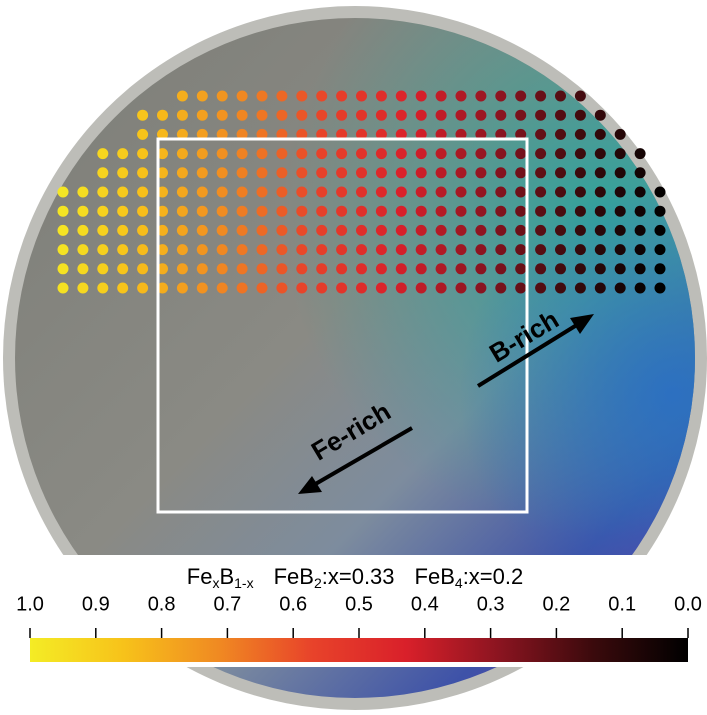  I want to click on colorbar-ticks: 1.0 0.9 0.8 0.7 0.6 0.5 0.4 0.3 0.2 0.1 0.0, so click(359, 615).